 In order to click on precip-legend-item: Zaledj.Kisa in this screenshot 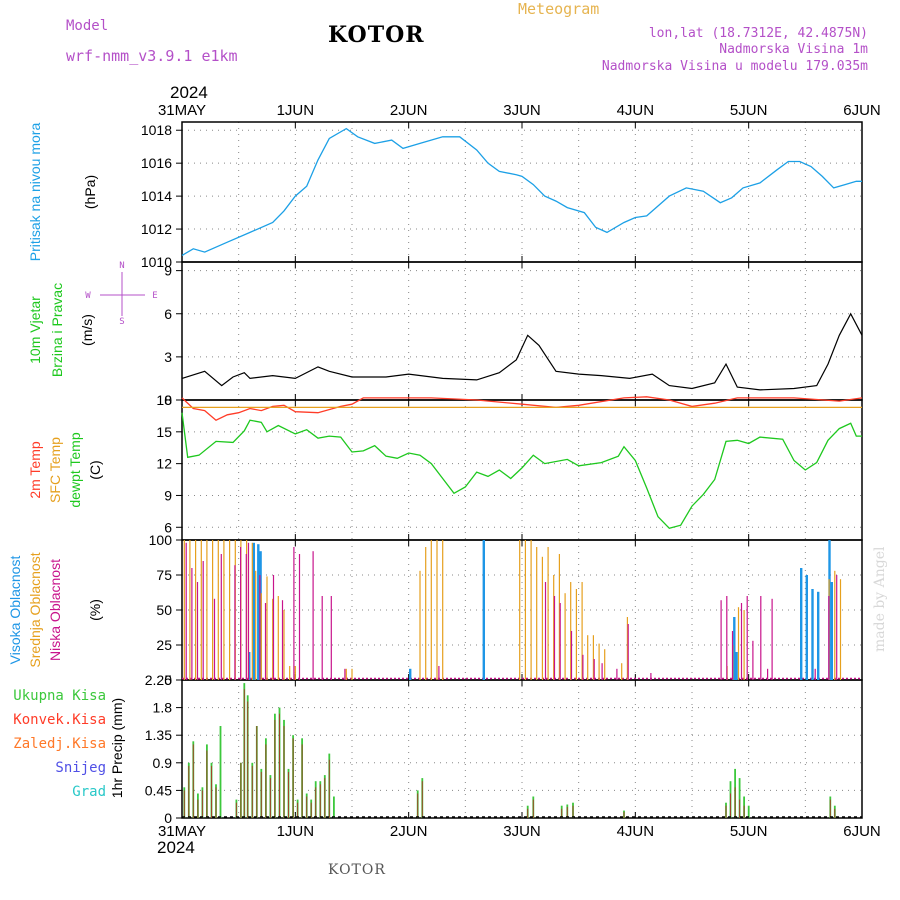, I will do `click(59, 744)`.